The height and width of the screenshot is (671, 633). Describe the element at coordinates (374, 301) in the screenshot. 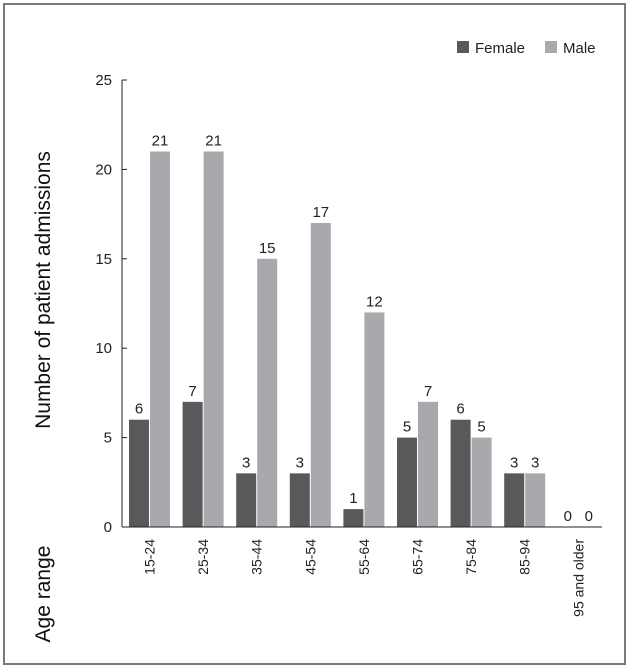

I see `data-label: 12` at that location.